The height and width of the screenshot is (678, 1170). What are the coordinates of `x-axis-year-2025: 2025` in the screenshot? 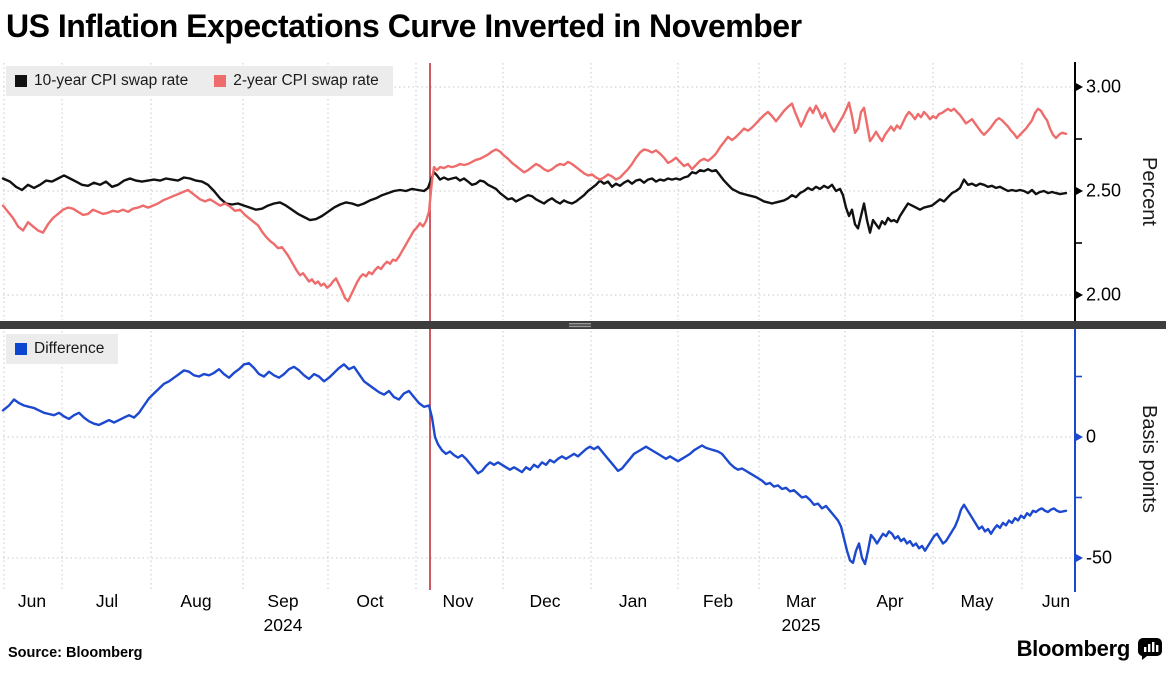 It's located at (801, 625).